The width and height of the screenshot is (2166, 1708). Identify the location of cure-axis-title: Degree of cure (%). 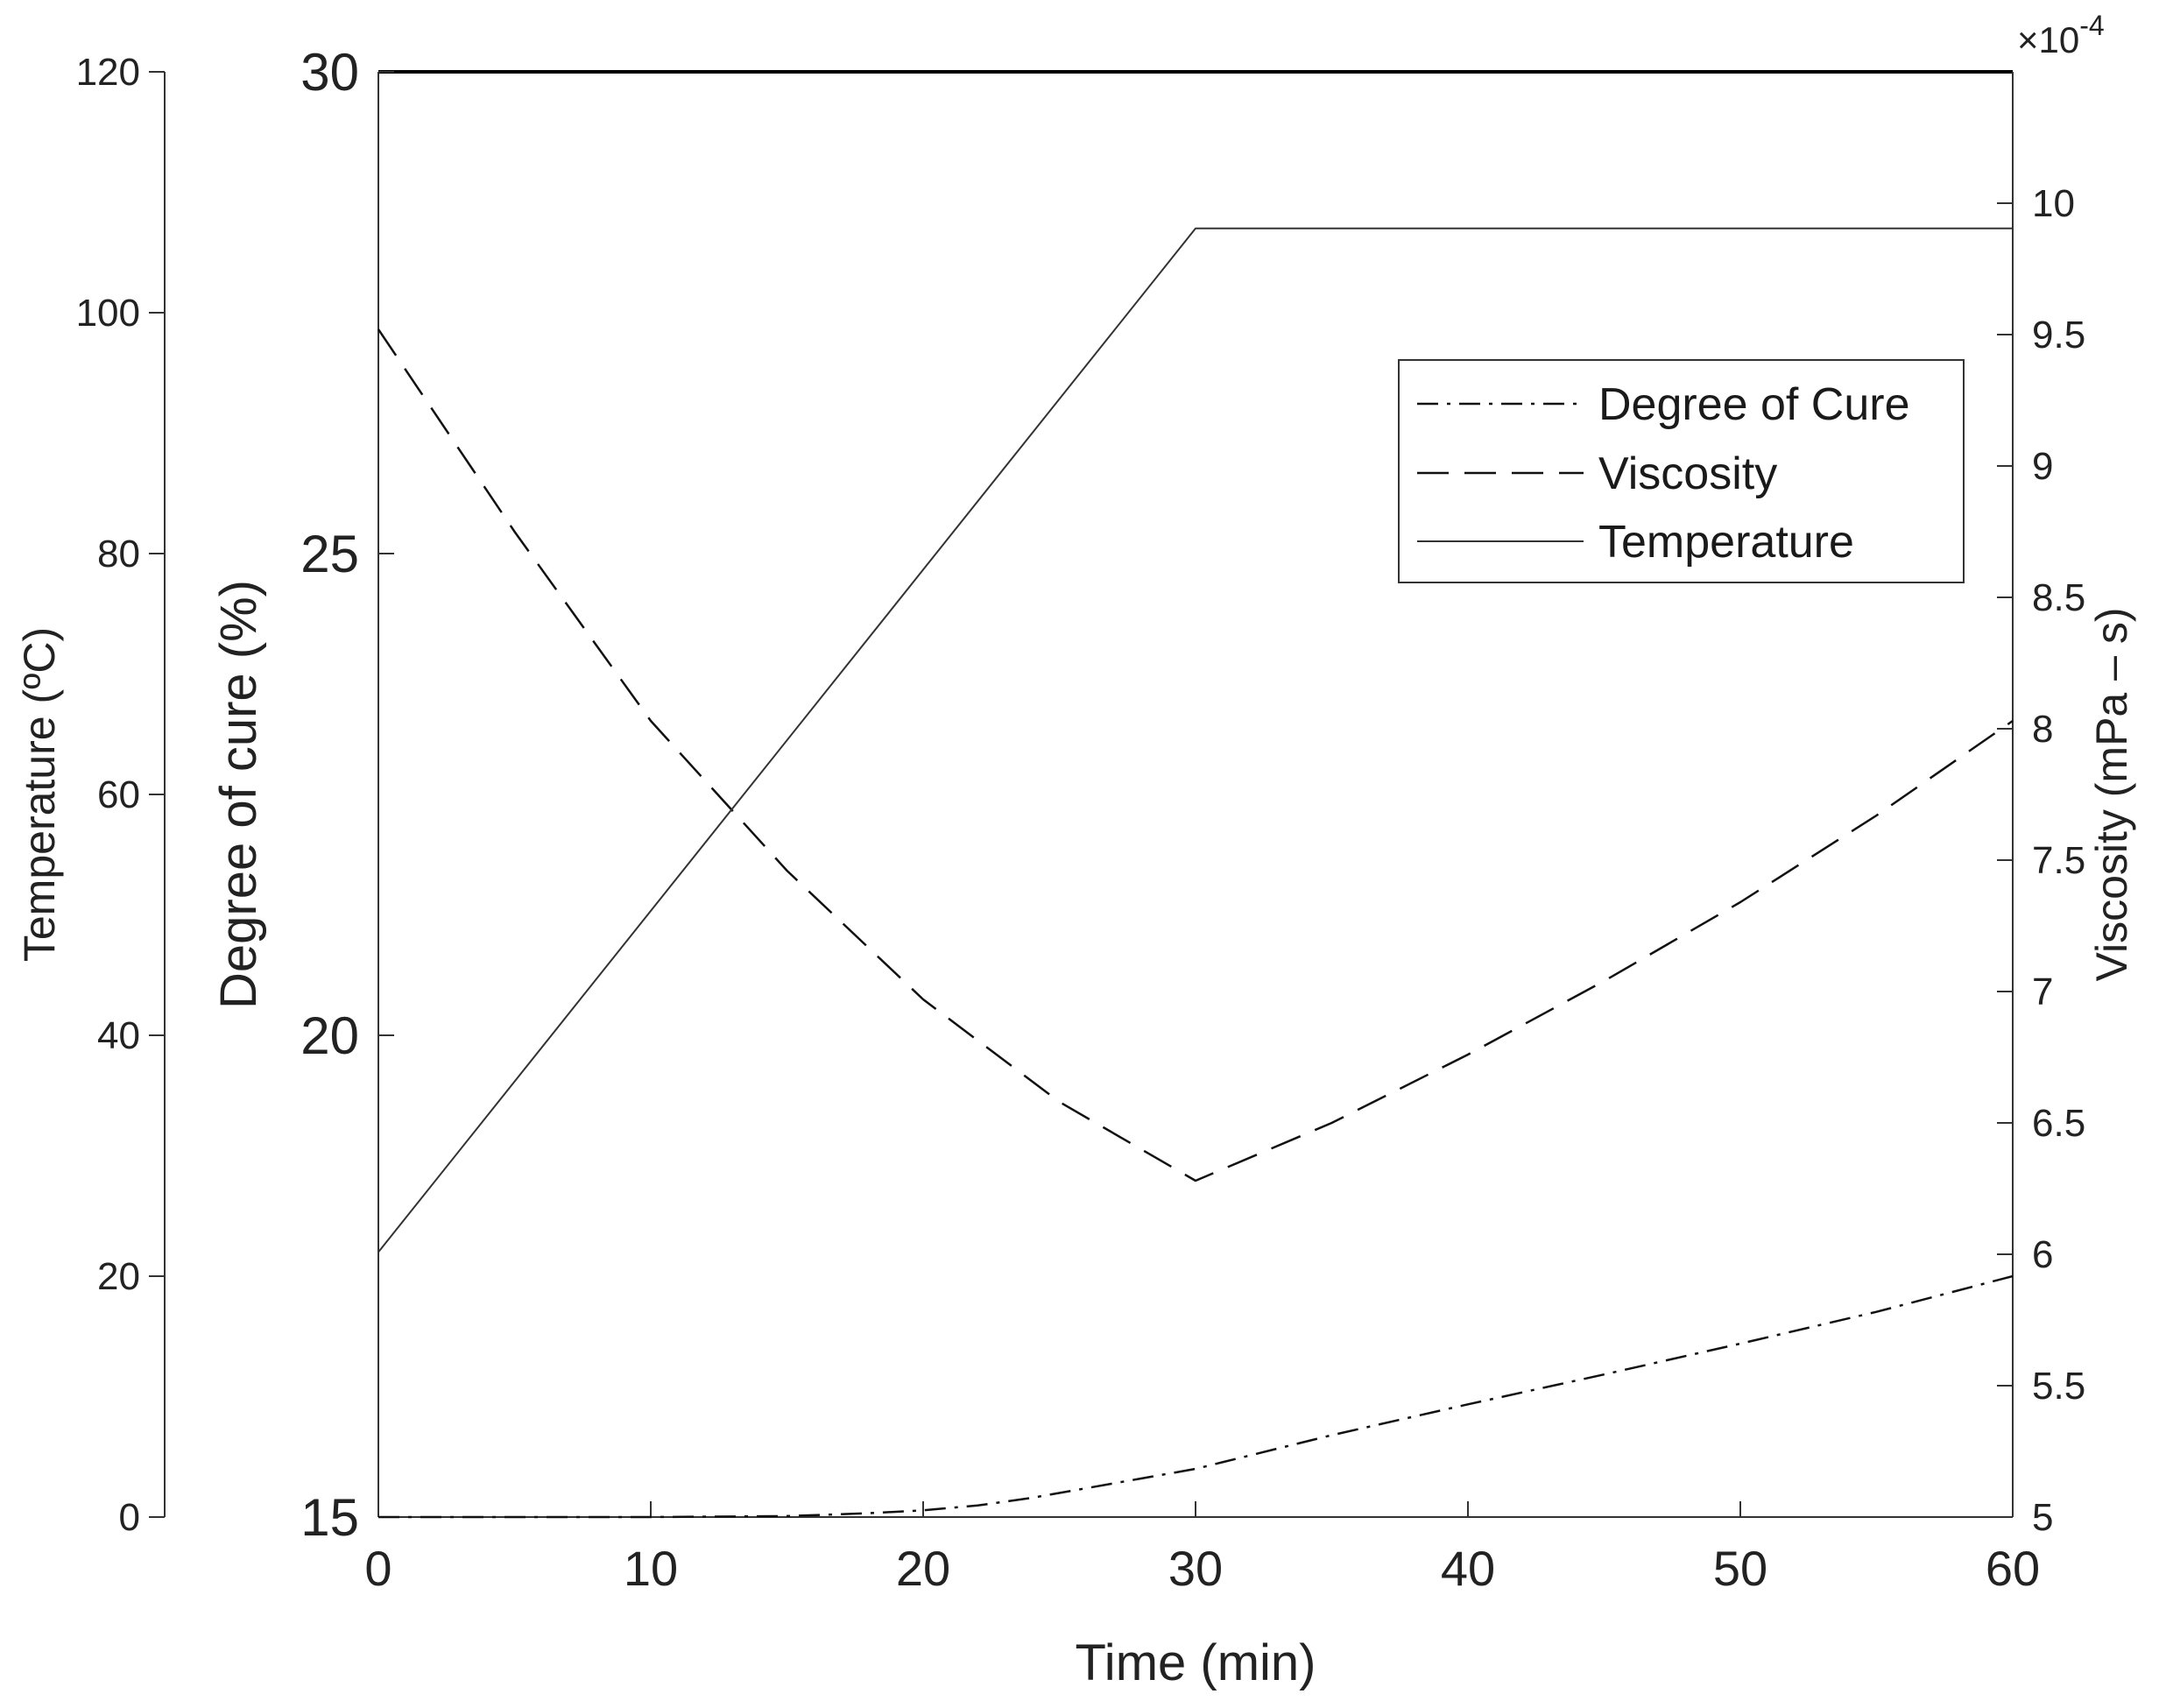
(239, 794).